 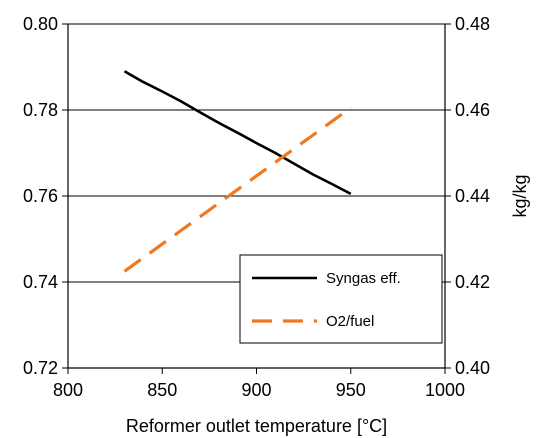 I want to click on legend-items: Syngas eff. O2/fuel, so click(x=326, y=300).